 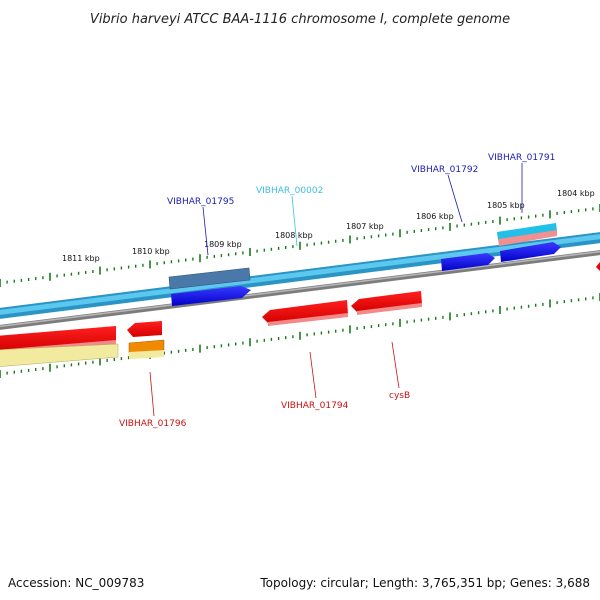 I want to click on lower-scale-ruler, so click(x=300, y=335).